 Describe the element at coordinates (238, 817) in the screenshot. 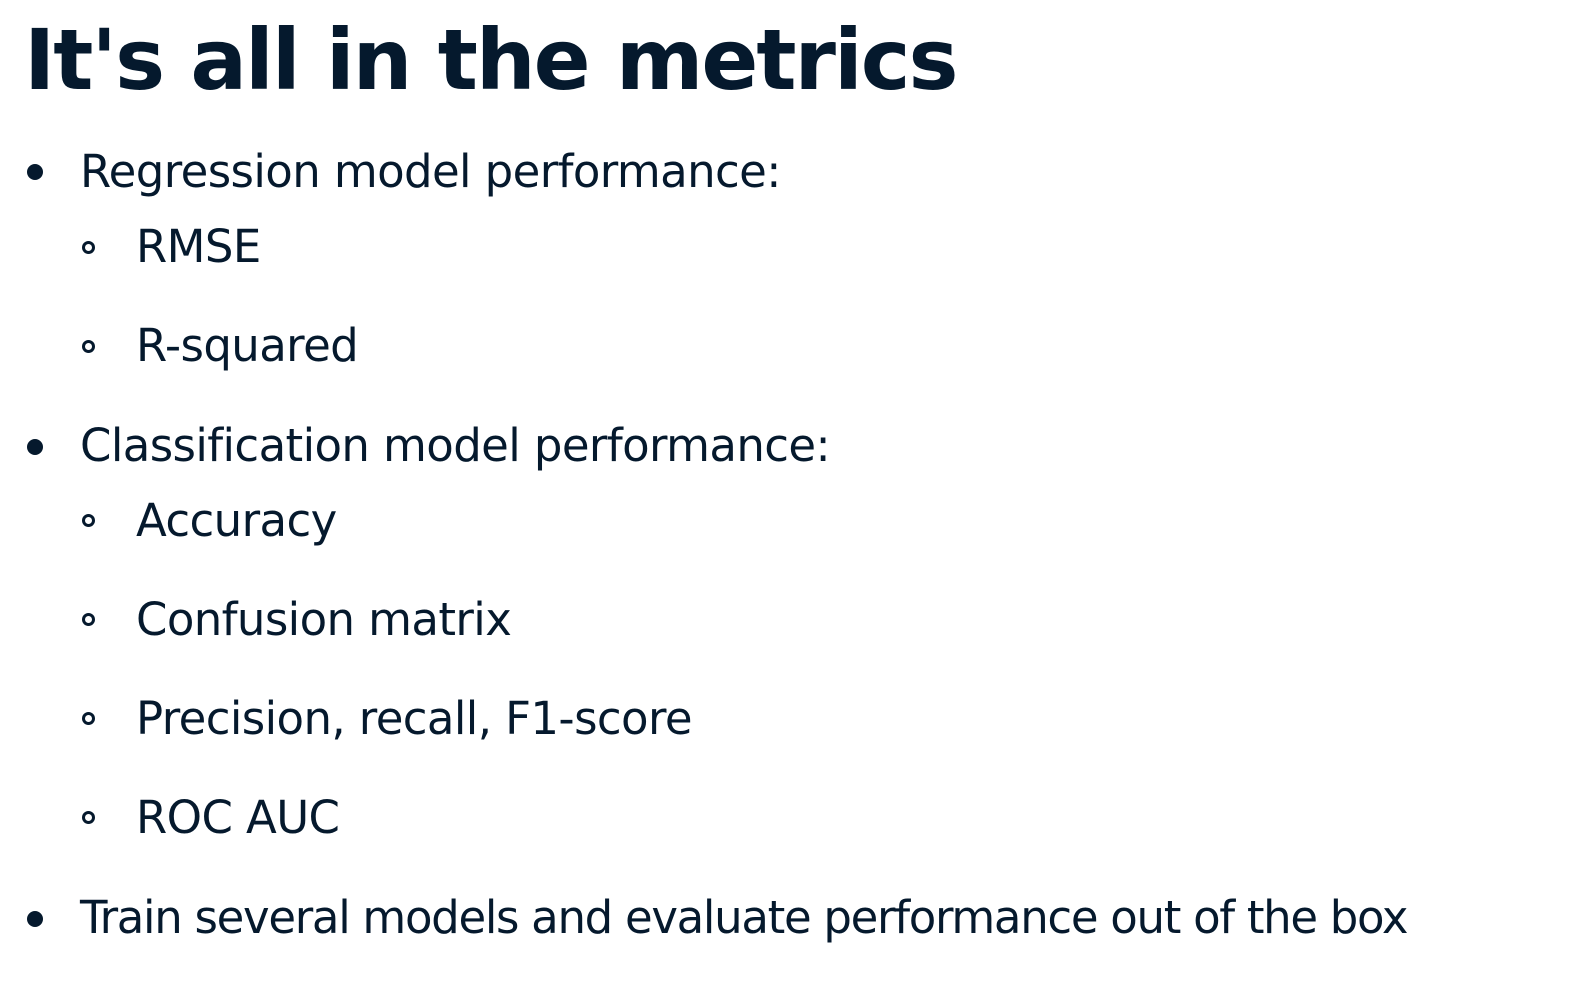

I see `sub-item-roc-auc: ROC AUC` at that location.